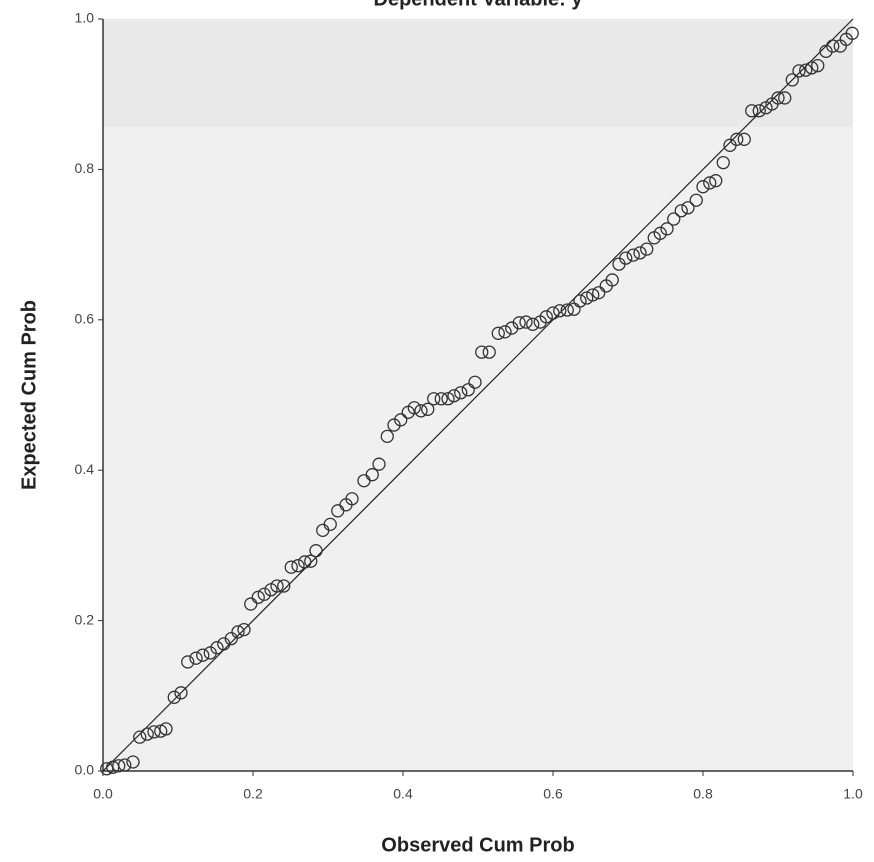 This screenshot has width=874, height=862. Describe the element at coordinates (253, 794) in the screenshot. I see `x-tick-label: 0.2` at that location.